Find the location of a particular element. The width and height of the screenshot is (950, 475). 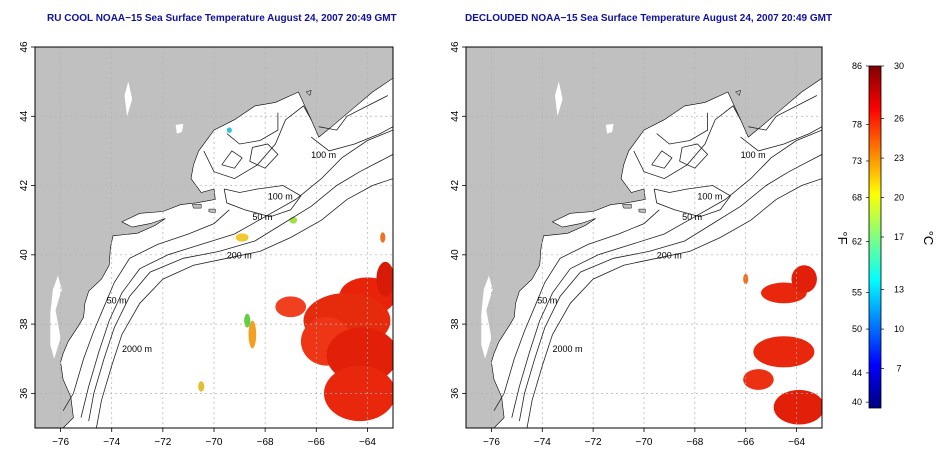

y-tick-label: 40 is located at coordinates (24, 255).